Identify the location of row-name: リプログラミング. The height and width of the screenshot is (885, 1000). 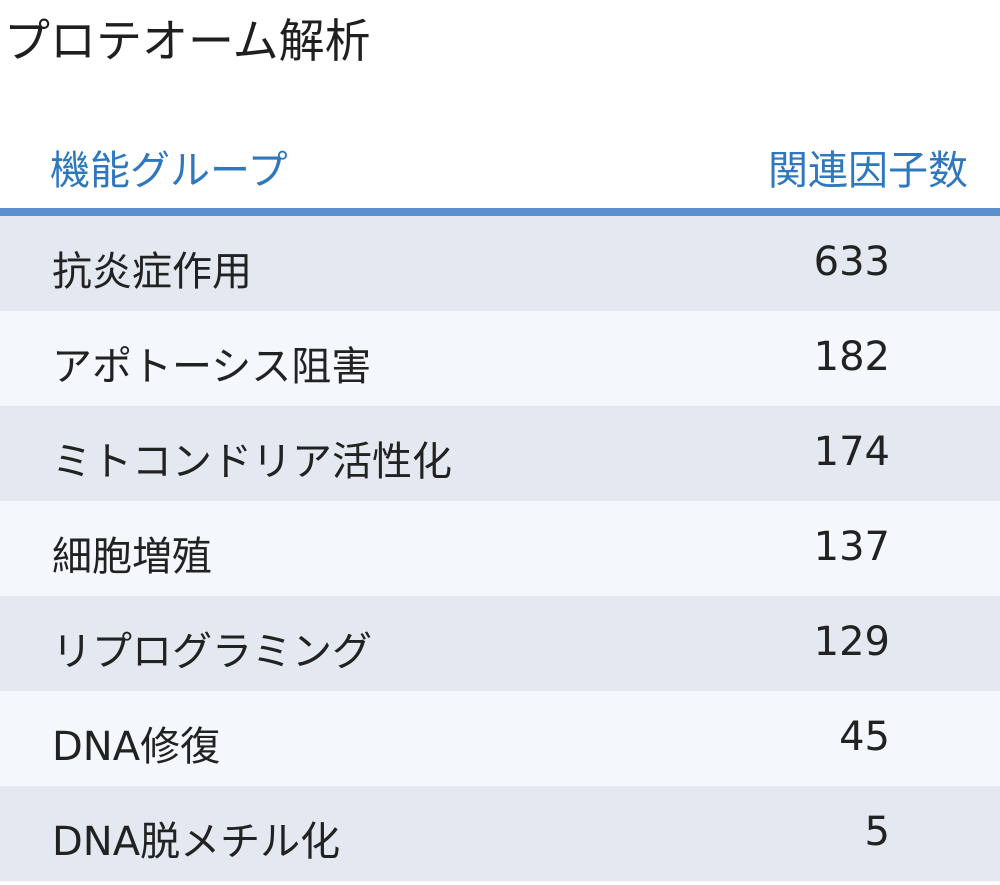
(212, 652).